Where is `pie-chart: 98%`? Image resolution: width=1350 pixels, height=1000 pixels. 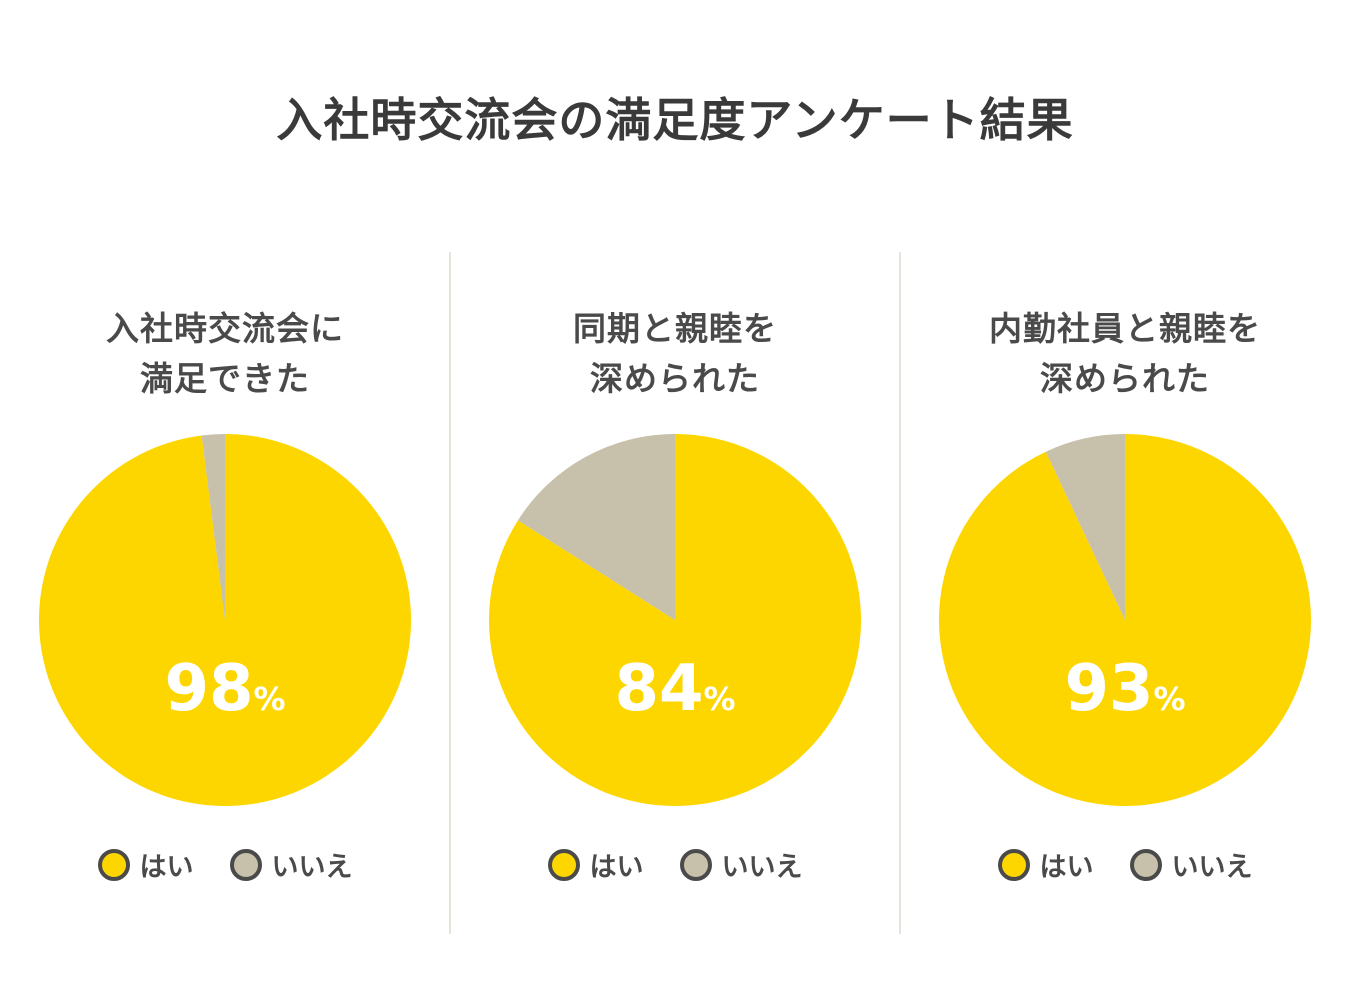
pie-chart: 98% is located at coordinates (224, 620).